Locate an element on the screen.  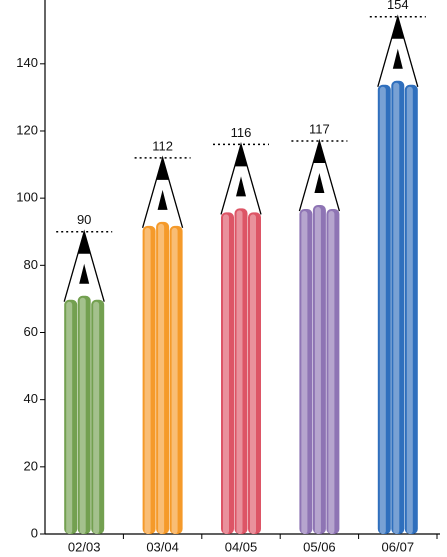
y-tick-label: 100 is located at coordinates (27, 197).